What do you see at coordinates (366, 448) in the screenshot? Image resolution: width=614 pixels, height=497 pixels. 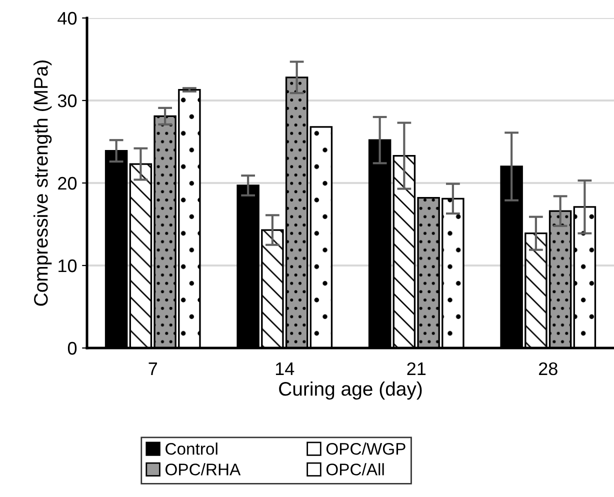 I see `legend-label: OPC/WGP` at bounding box center [366, 448].